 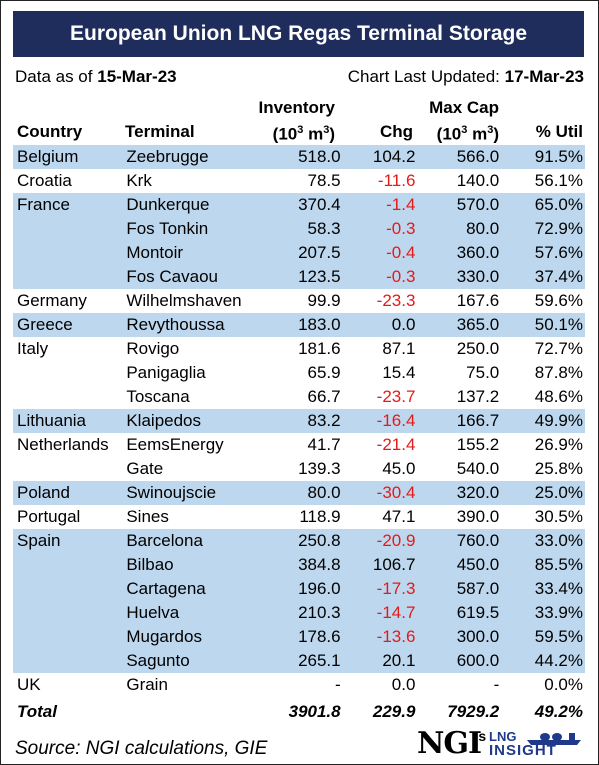 What do you see at coordinates (467, 134) in the screenshot?
I see `header-maxcap-unit: (103 m3)` at bounding box center [467, 134].